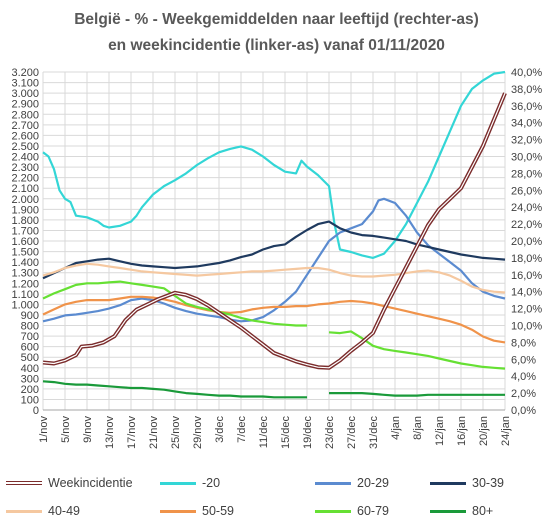 This screenshot has width=553, height=522. What do you see at coordinates (30, 369) in the screenshot?
I see `left-tick-label: 400` at bounding box center [30, 369].